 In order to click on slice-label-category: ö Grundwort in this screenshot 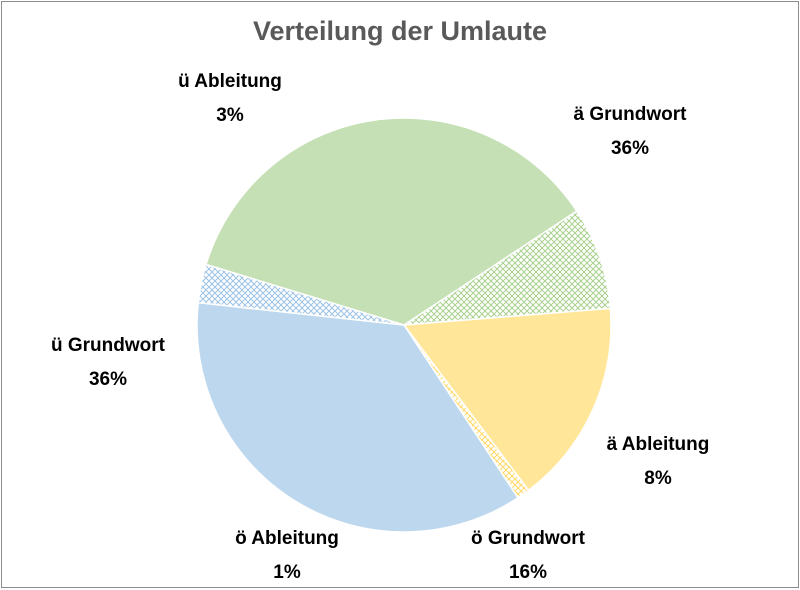, I will do `click(528, 538)`.